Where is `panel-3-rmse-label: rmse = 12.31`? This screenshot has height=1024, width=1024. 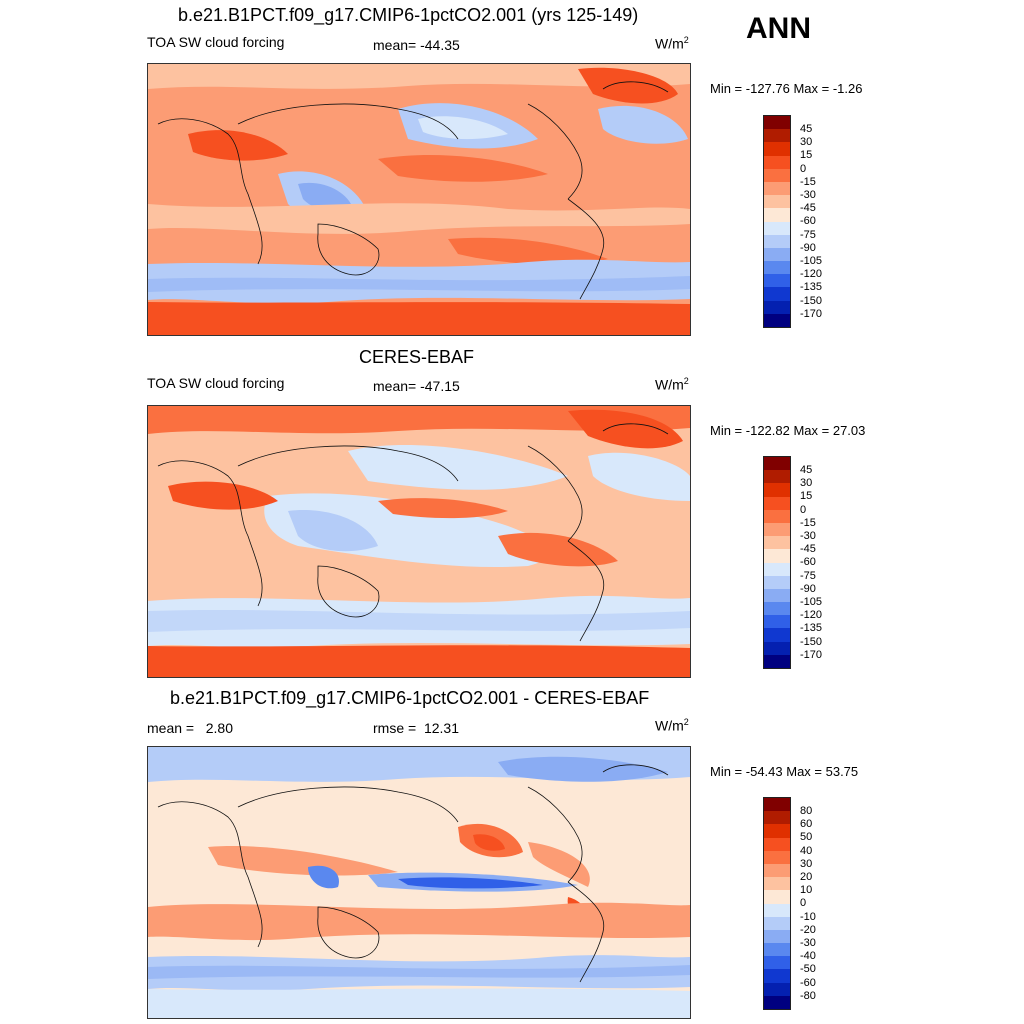
panel-3-rmse-label: rmse = 12.31 is located at coordinates (416, 728).